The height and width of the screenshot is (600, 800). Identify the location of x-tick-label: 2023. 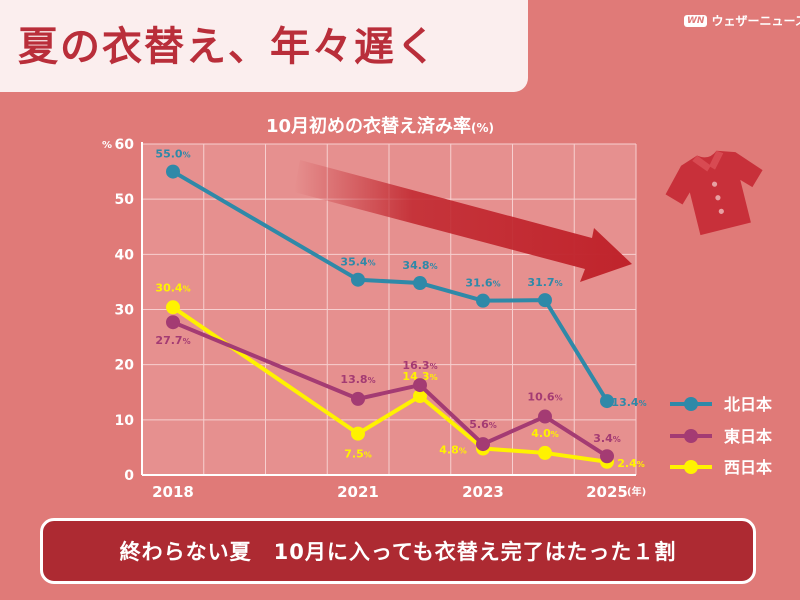
(483, 492).